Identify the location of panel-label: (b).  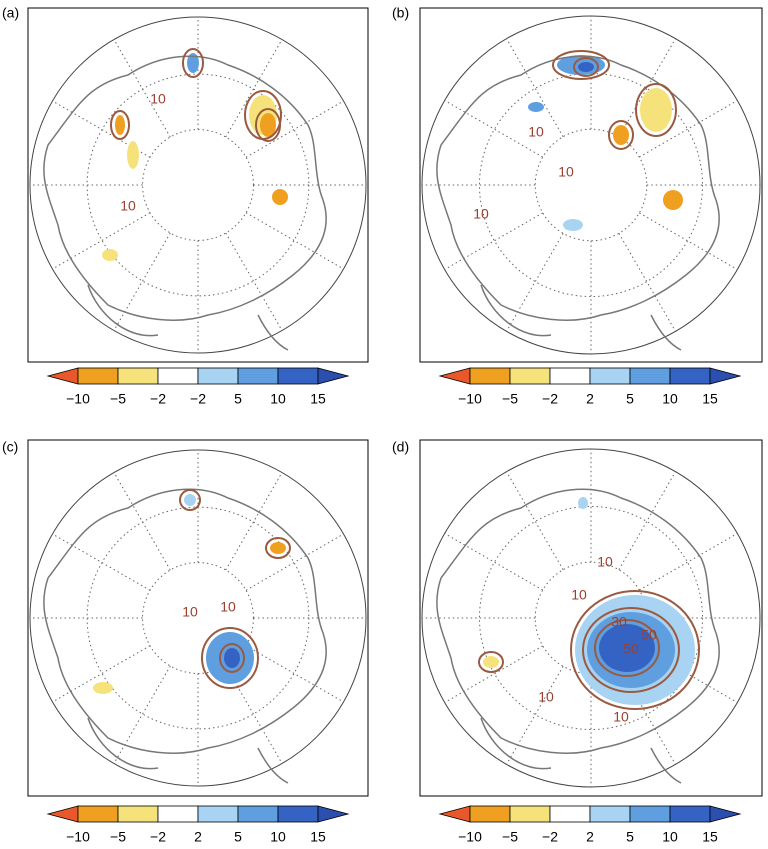
(400, 13).